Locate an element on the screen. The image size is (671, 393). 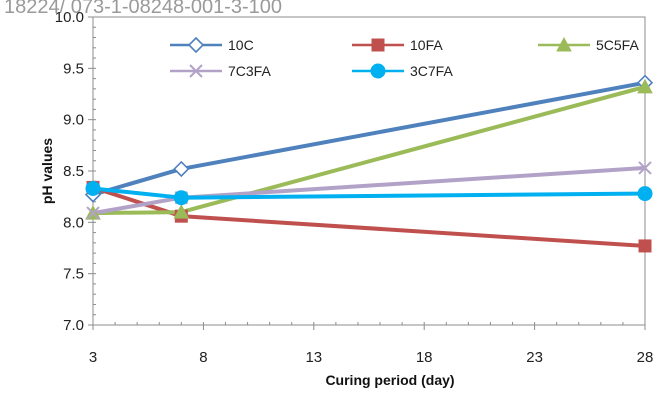
data-point-10c is located at coordinates (181, 169).